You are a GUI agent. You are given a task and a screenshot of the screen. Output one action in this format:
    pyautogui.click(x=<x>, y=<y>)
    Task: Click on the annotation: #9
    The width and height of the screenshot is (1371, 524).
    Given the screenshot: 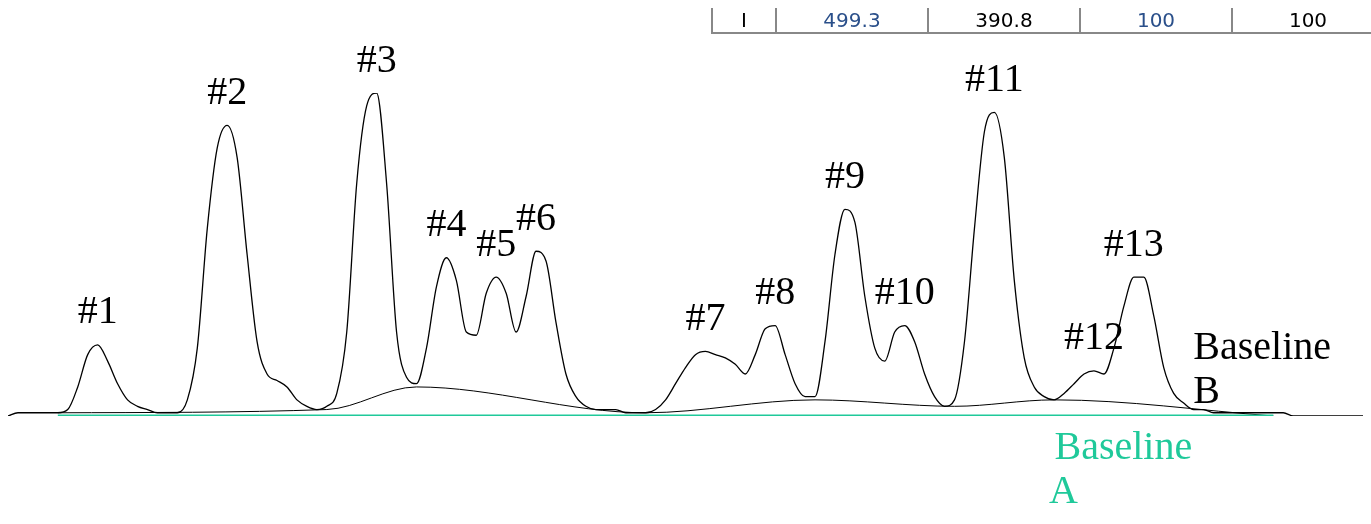 What is the action you would take?
    pyautogui.click(x=844, y=174)
    